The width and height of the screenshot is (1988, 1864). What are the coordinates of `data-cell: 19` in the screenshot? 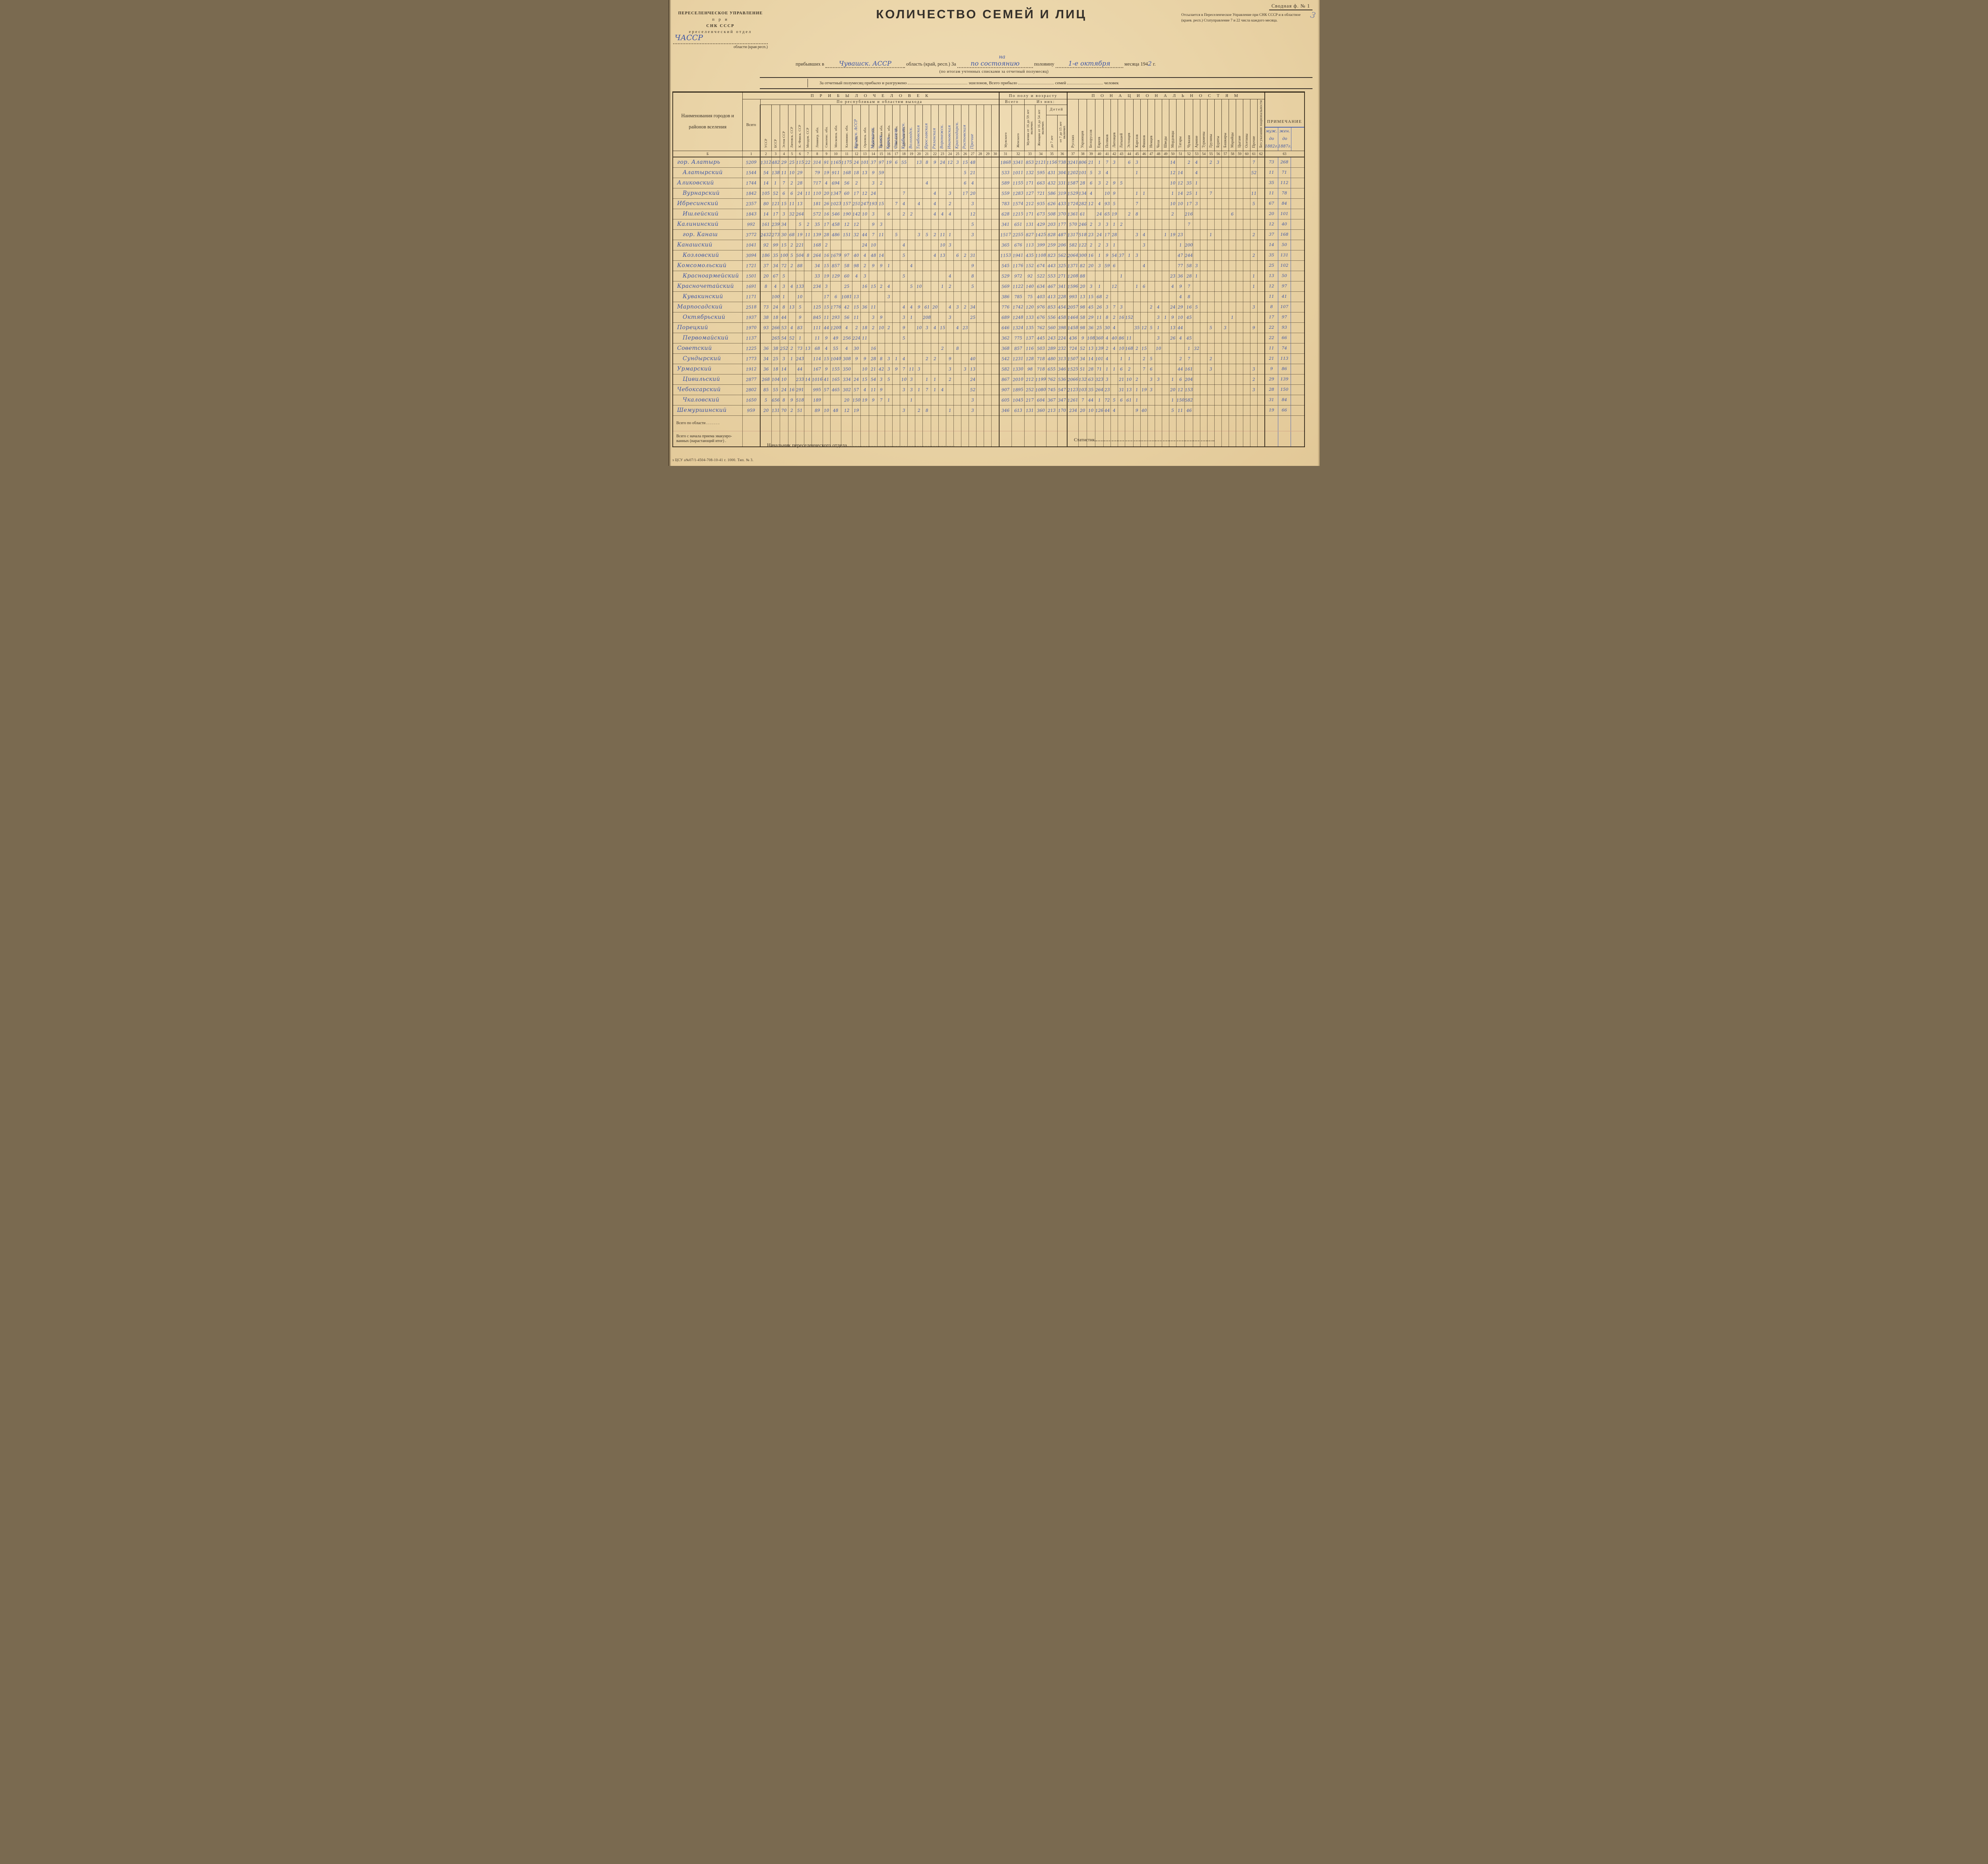 It's located at (1144, 389).